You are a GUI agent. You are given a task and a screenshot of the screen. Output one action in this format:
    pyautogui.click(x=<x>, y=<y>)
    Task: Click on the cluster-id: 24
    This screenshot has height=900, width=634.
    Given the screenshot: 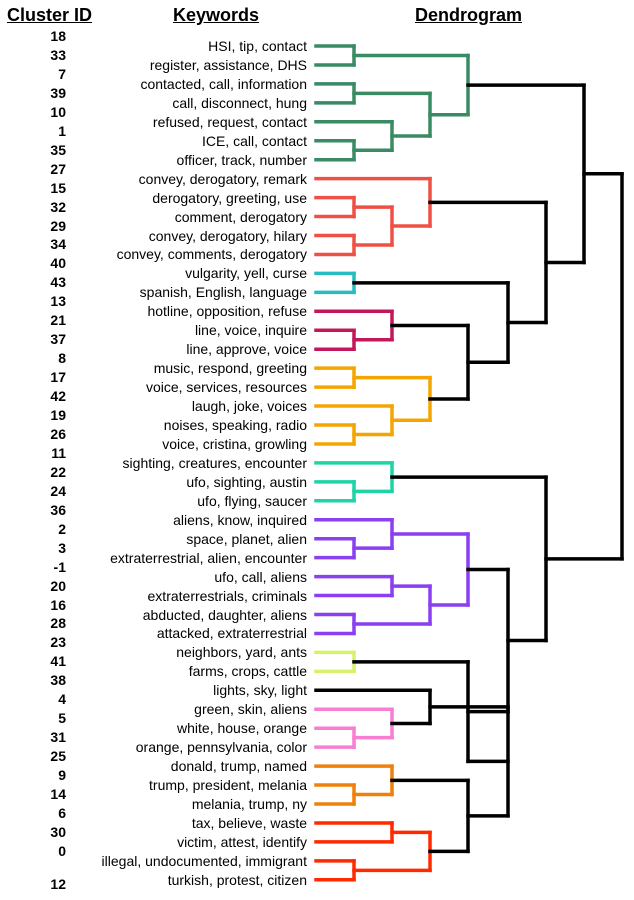 What is the action you would take?
    pyautogui.click(x=58, y=490)
    